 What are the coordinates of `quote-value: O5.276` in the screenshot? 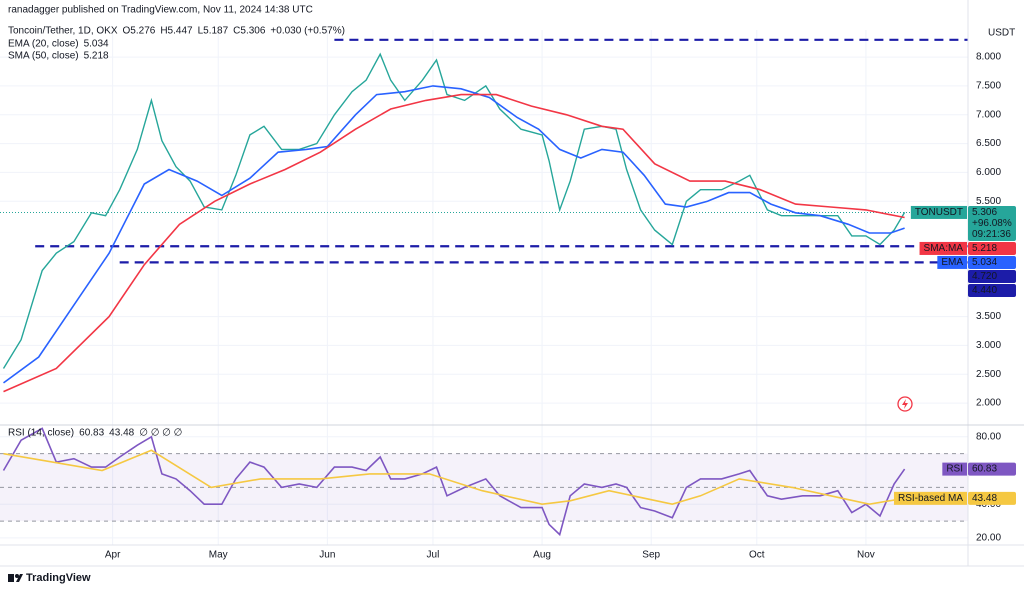 It's located at (139, 31).